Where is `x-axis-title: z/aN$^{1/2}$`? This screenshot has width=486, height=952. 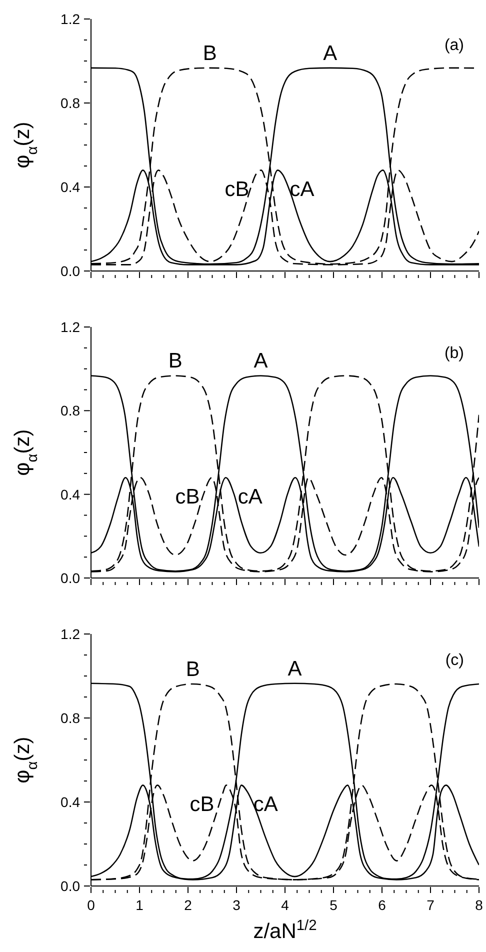 x-axis-title: z/aN$^{1/2}$ is located at coordinates (285, 930).